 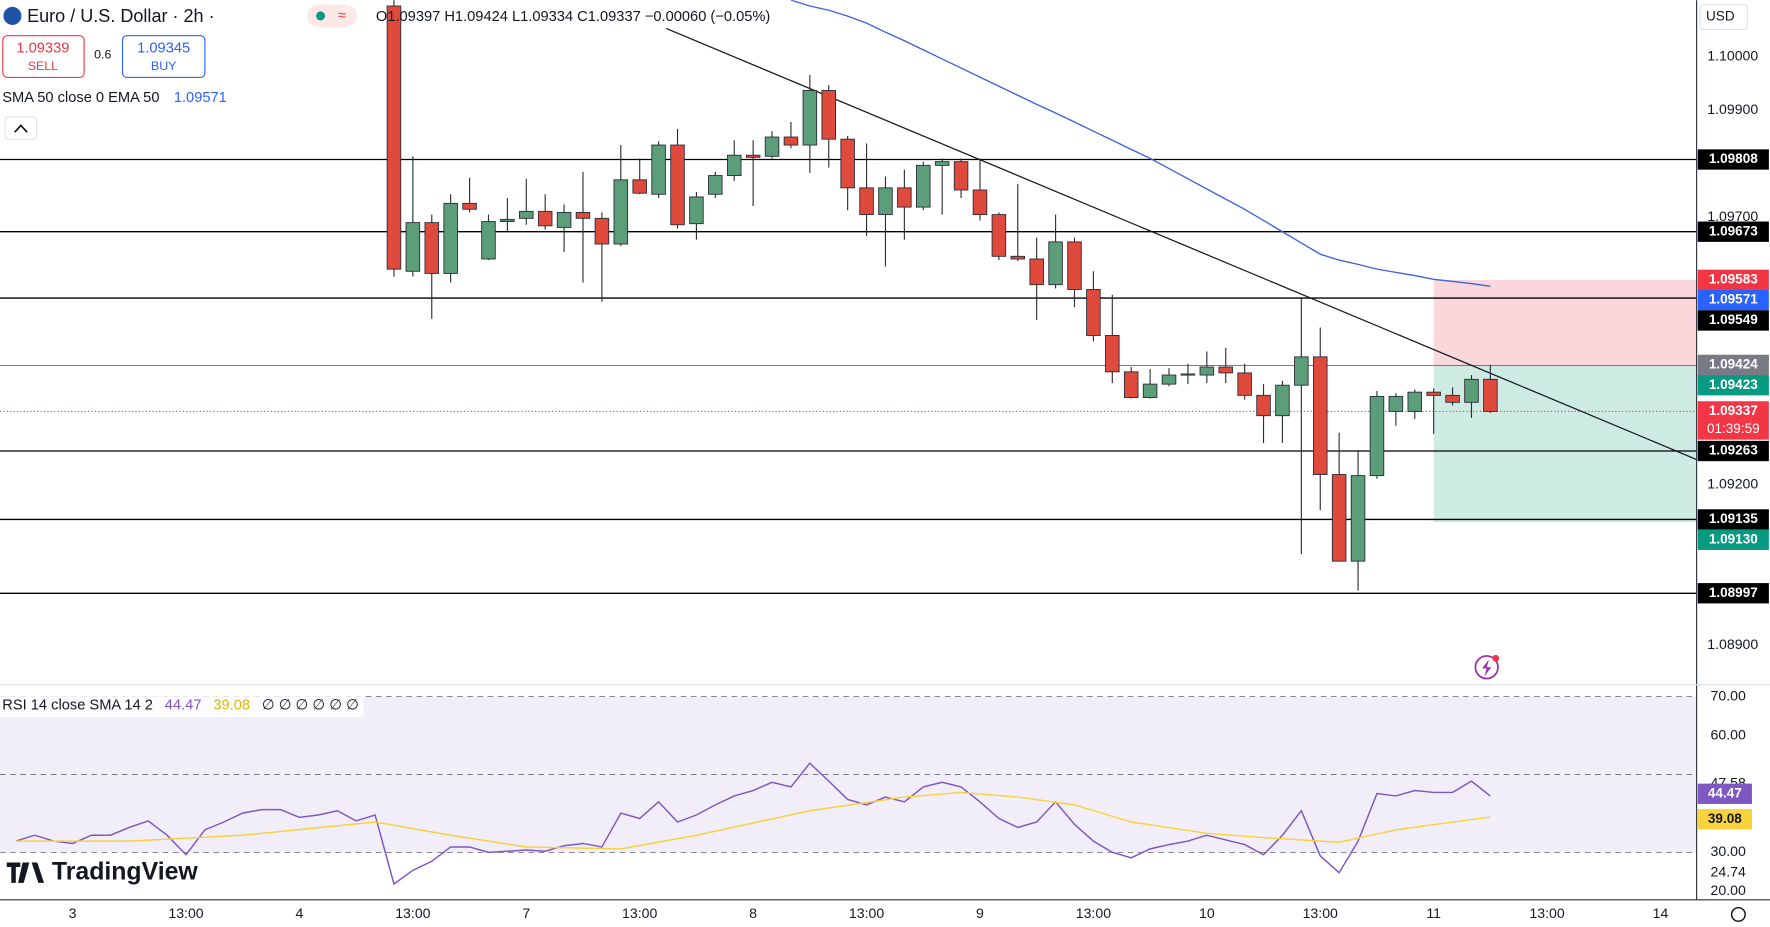 What do you see at coordinates (1486, 667) in the screenshot?
I see `alert-icon` at bounding box center [1486, 667].